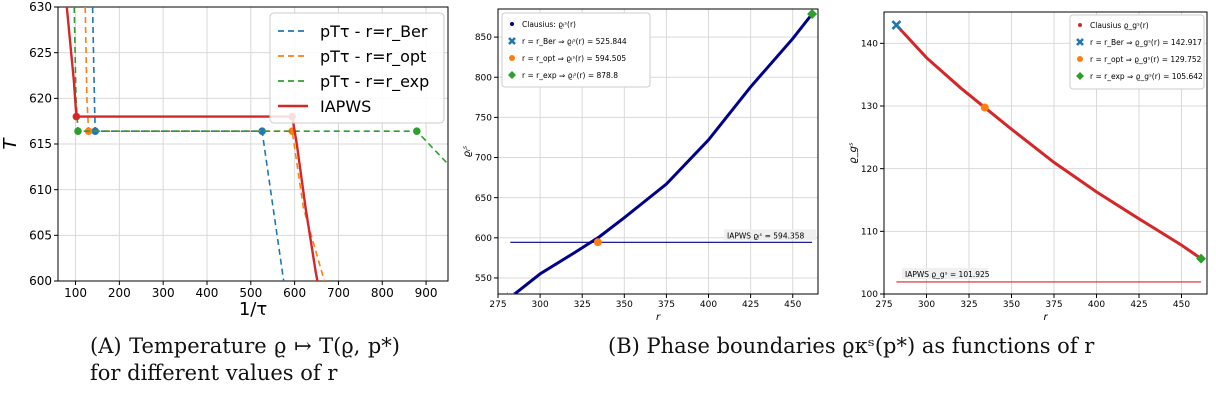  Describe the element at coordinates (574, 58) in the screenshot. I see `b-legend-label-2: r = r_opt ⇒ ϱₗˢ(r) = 594.505` at that location.